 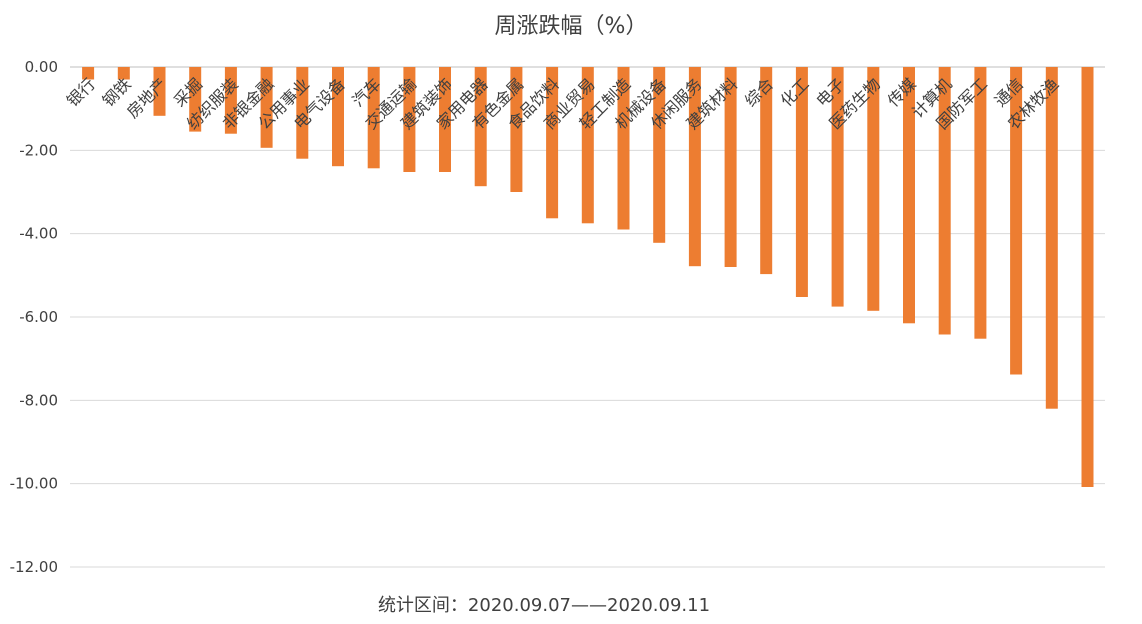 I want to click on x-category-label: 银行, so click(x=81, y=92).